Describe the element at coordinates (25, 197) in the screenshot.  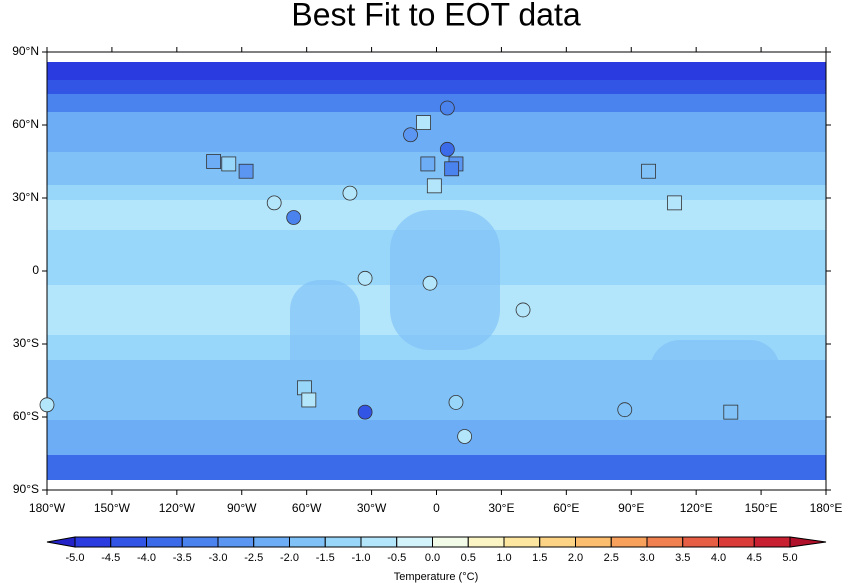
I see `y-tick-label: 30°N` at that location.